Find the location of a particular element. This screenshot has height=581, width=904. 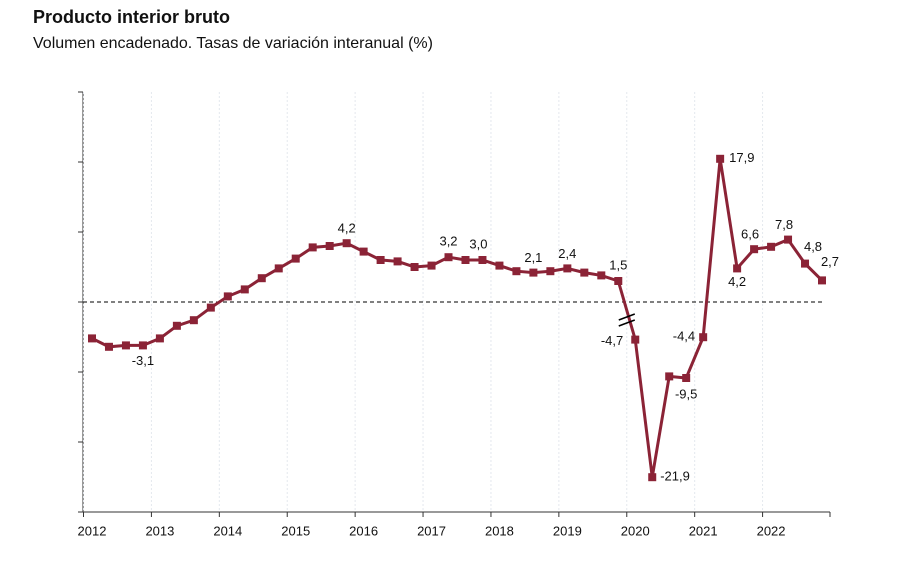

data-label: -9,5 is located at coordinates (686, 393).